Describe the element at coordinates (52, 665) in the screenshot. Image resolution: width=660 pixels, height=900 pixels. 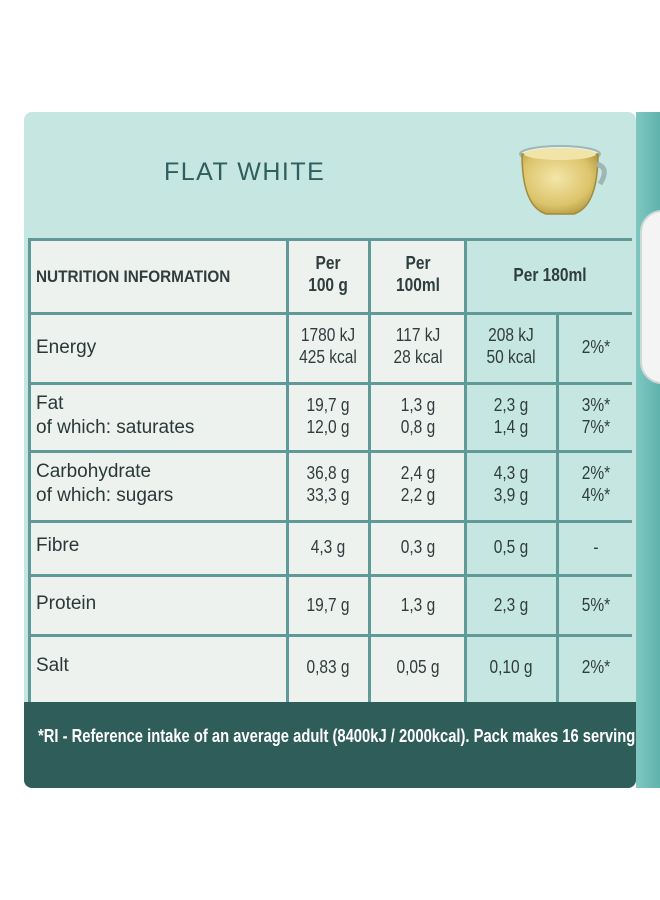
I see `row-label-salt: Salt` at that location.